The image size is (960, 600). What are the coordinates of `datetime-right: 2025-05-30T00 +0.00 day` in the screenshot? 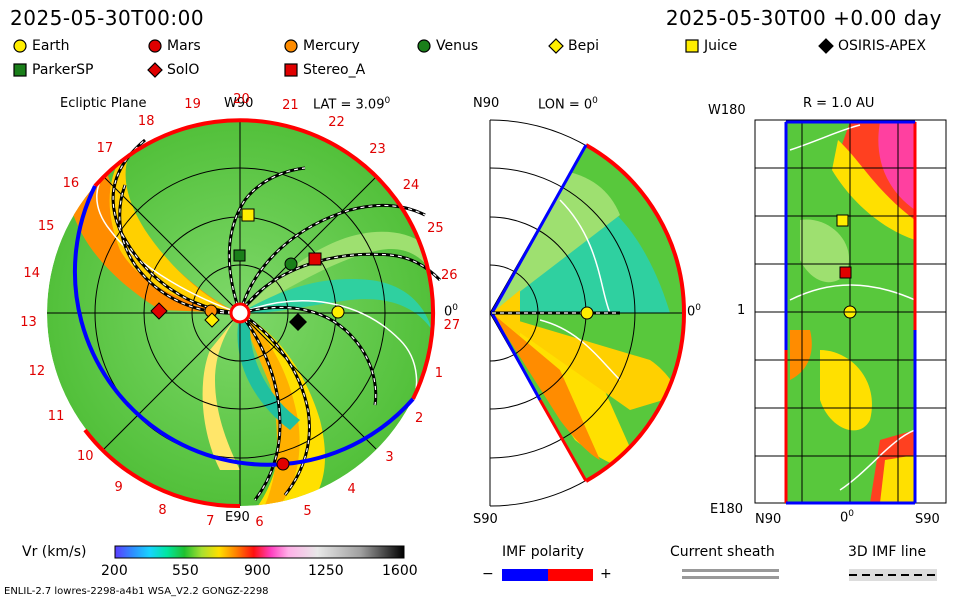 It's located at (803, 18).